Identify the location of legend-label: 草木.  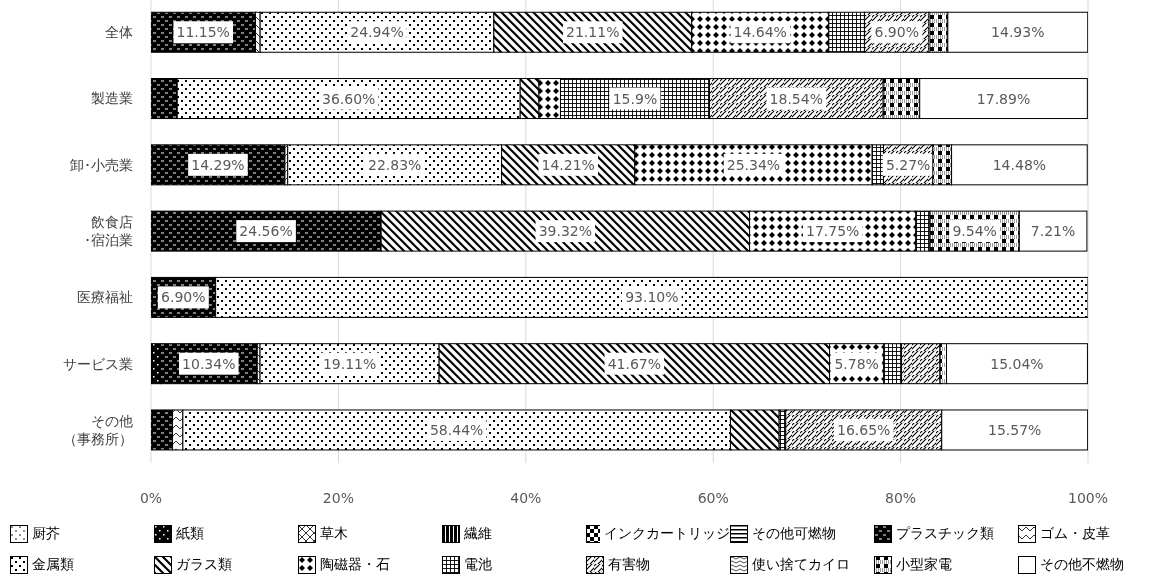
(334, 534).